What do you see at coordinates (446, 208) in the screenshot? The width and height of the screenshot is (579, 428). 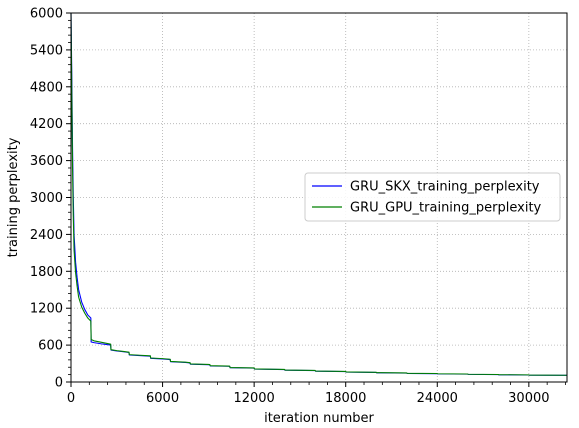 I see `legend-label: GRU_GPU_training_perplexity` at bounding box center [446, 208].